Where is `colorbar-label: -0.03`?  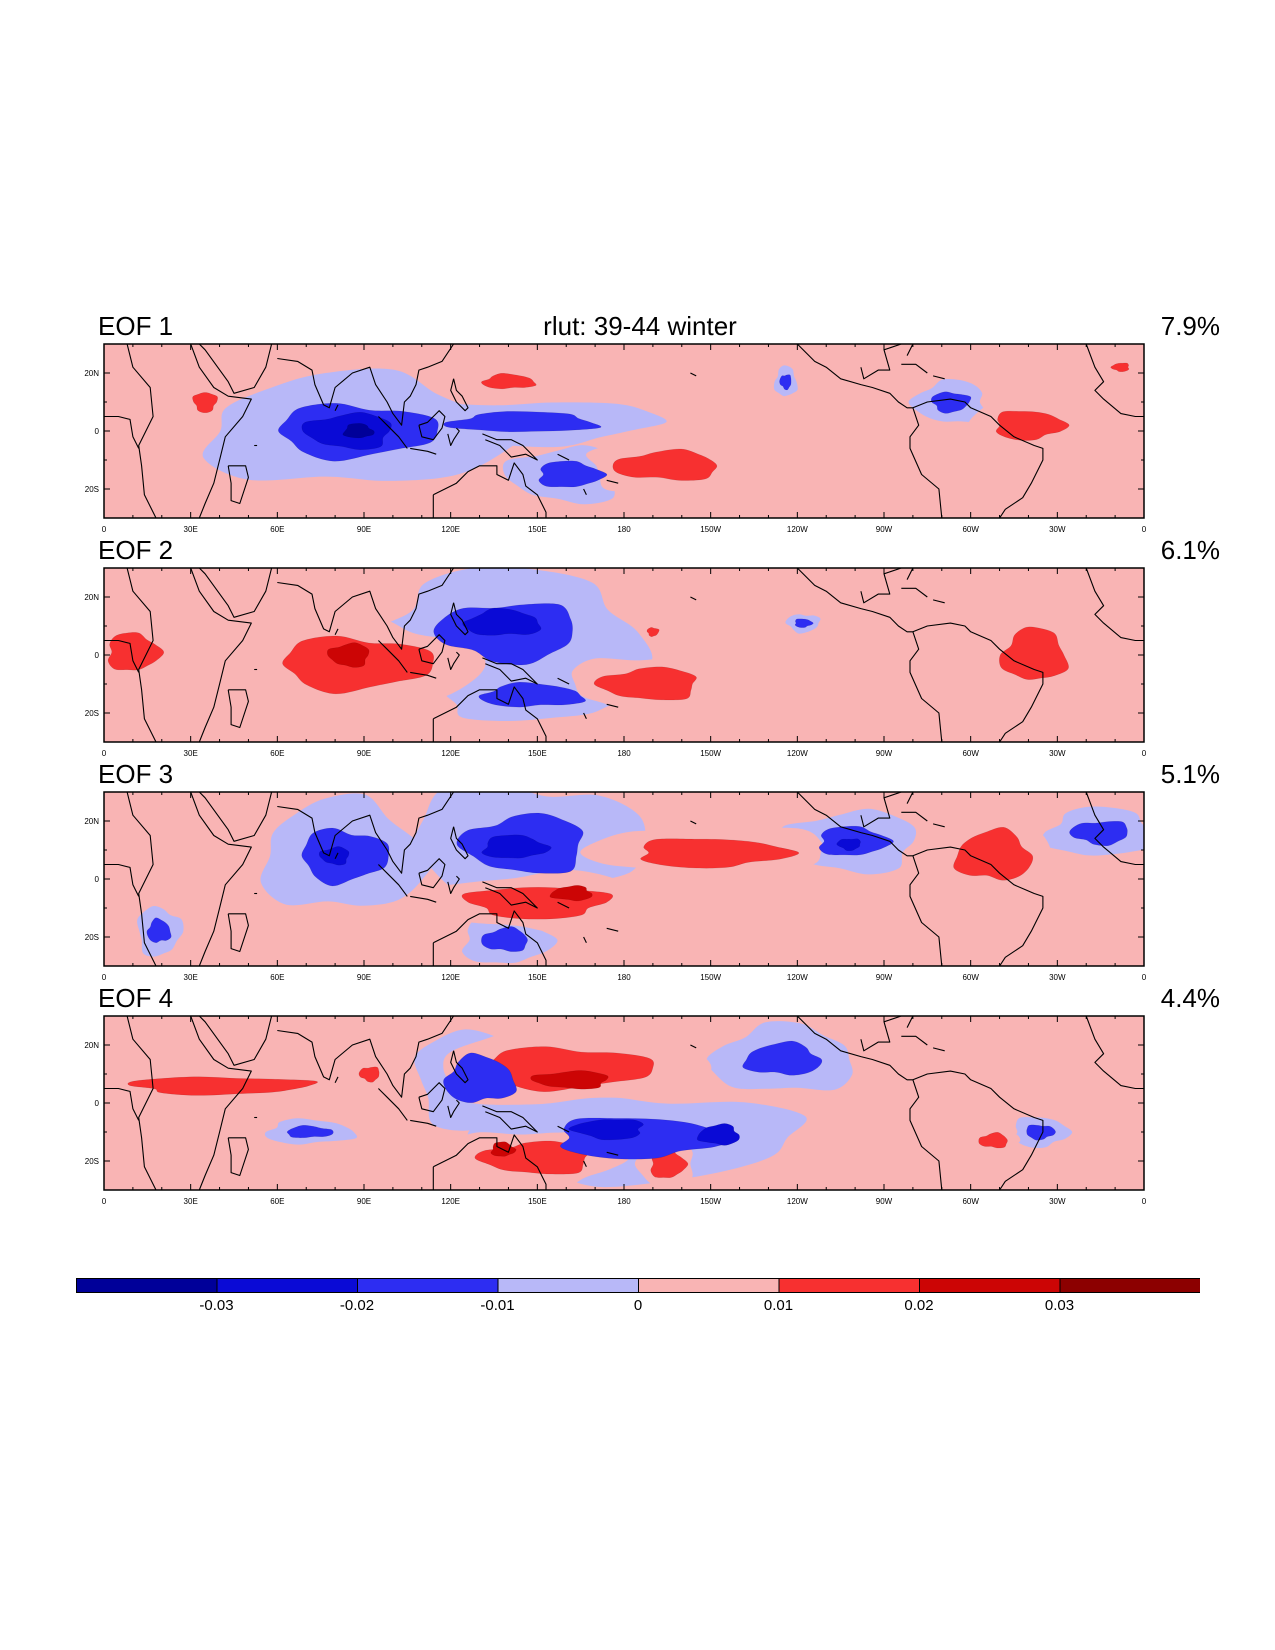
colorbar-label: -0.03 is located at coordinates (216, 1305).